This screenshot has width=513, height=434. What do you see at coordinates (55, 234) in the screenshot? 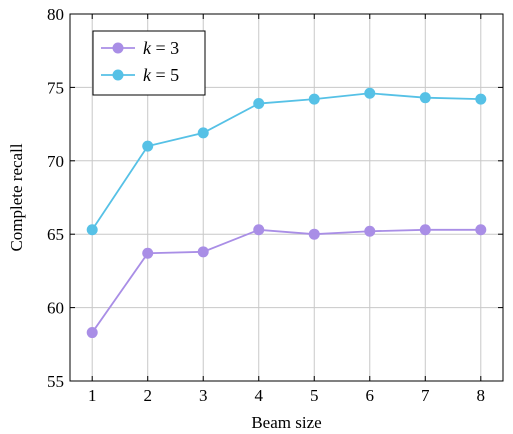
I see `y-tick-label: 65` at bounding box center [55, 234].